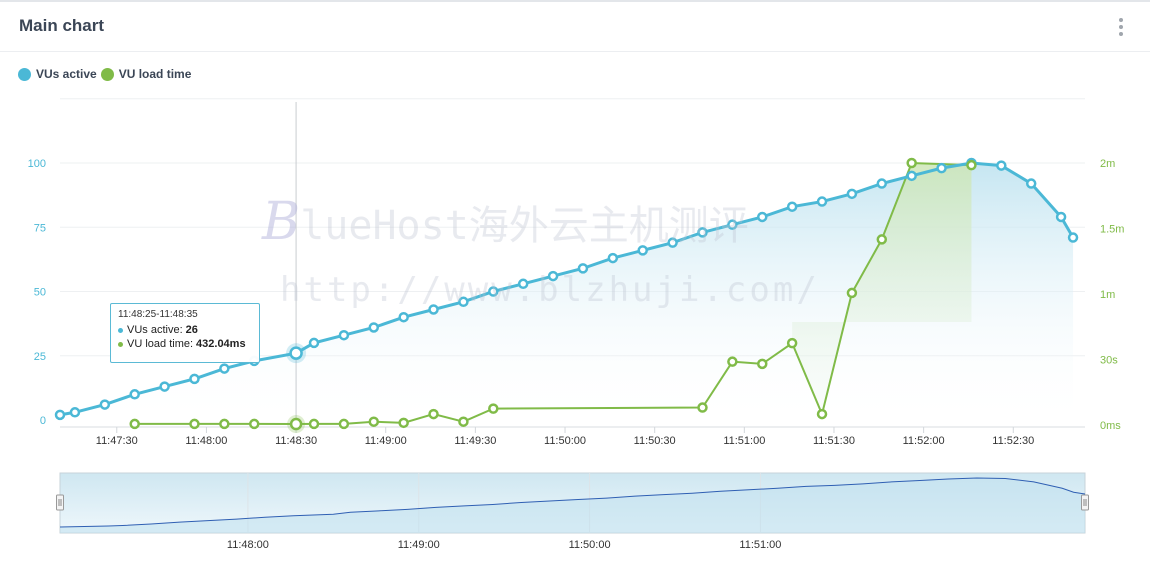 Image resolution: width=1150 pixels, height=563 pixels. I want to click on y-right-tick-label: 0ms, so click(1110, 426).